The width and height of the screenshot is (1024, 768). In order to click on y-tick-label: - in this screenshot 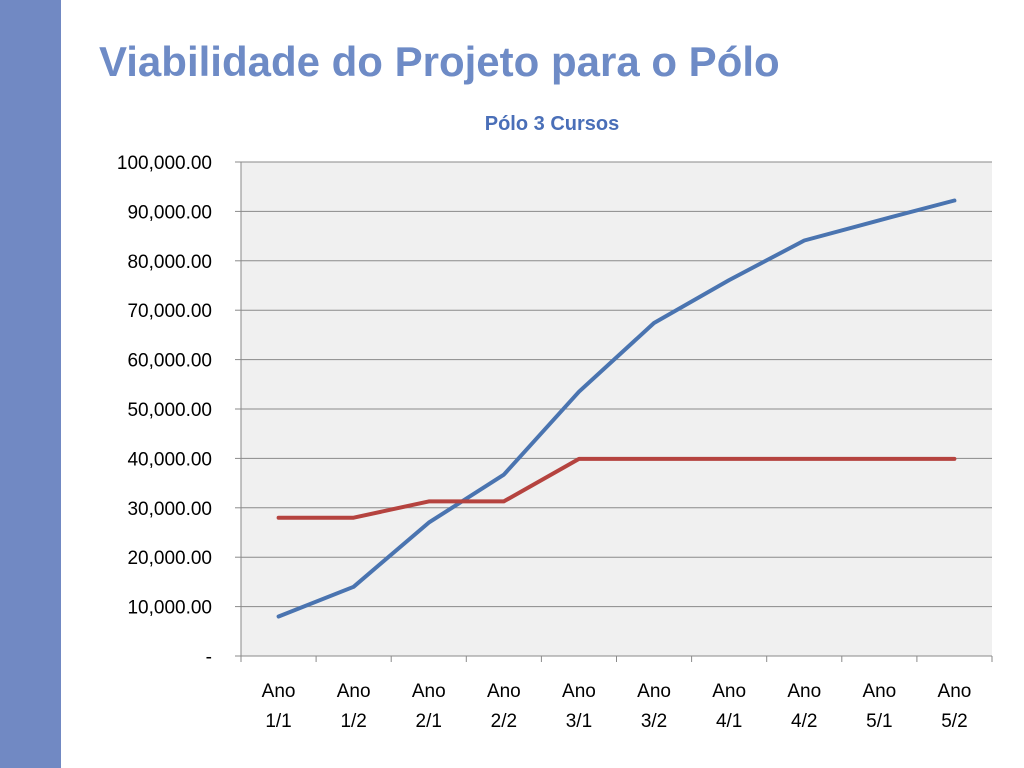, I will do `click(209, 657)`.